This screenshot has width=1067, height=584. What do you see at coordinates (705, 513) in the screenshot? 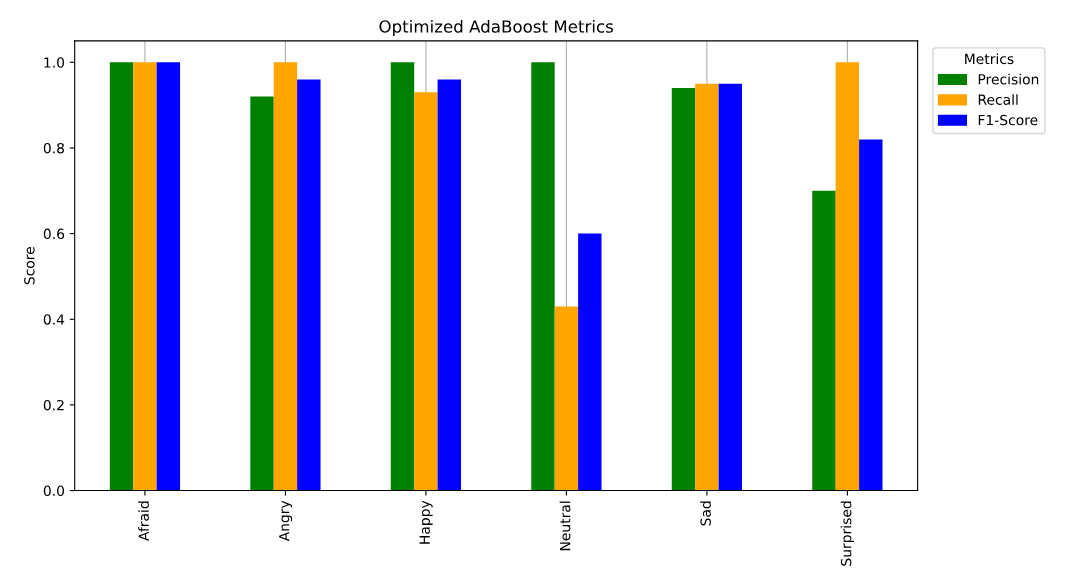
I see `x-tick-label: Sad` at bounding box center [705, 513].